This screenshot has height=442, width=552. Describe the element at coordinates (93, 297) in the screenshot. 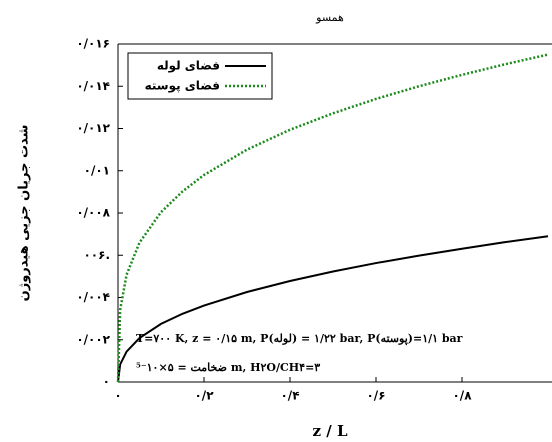

I see `y-tick-label: ۰/۰۰۴` at that location.